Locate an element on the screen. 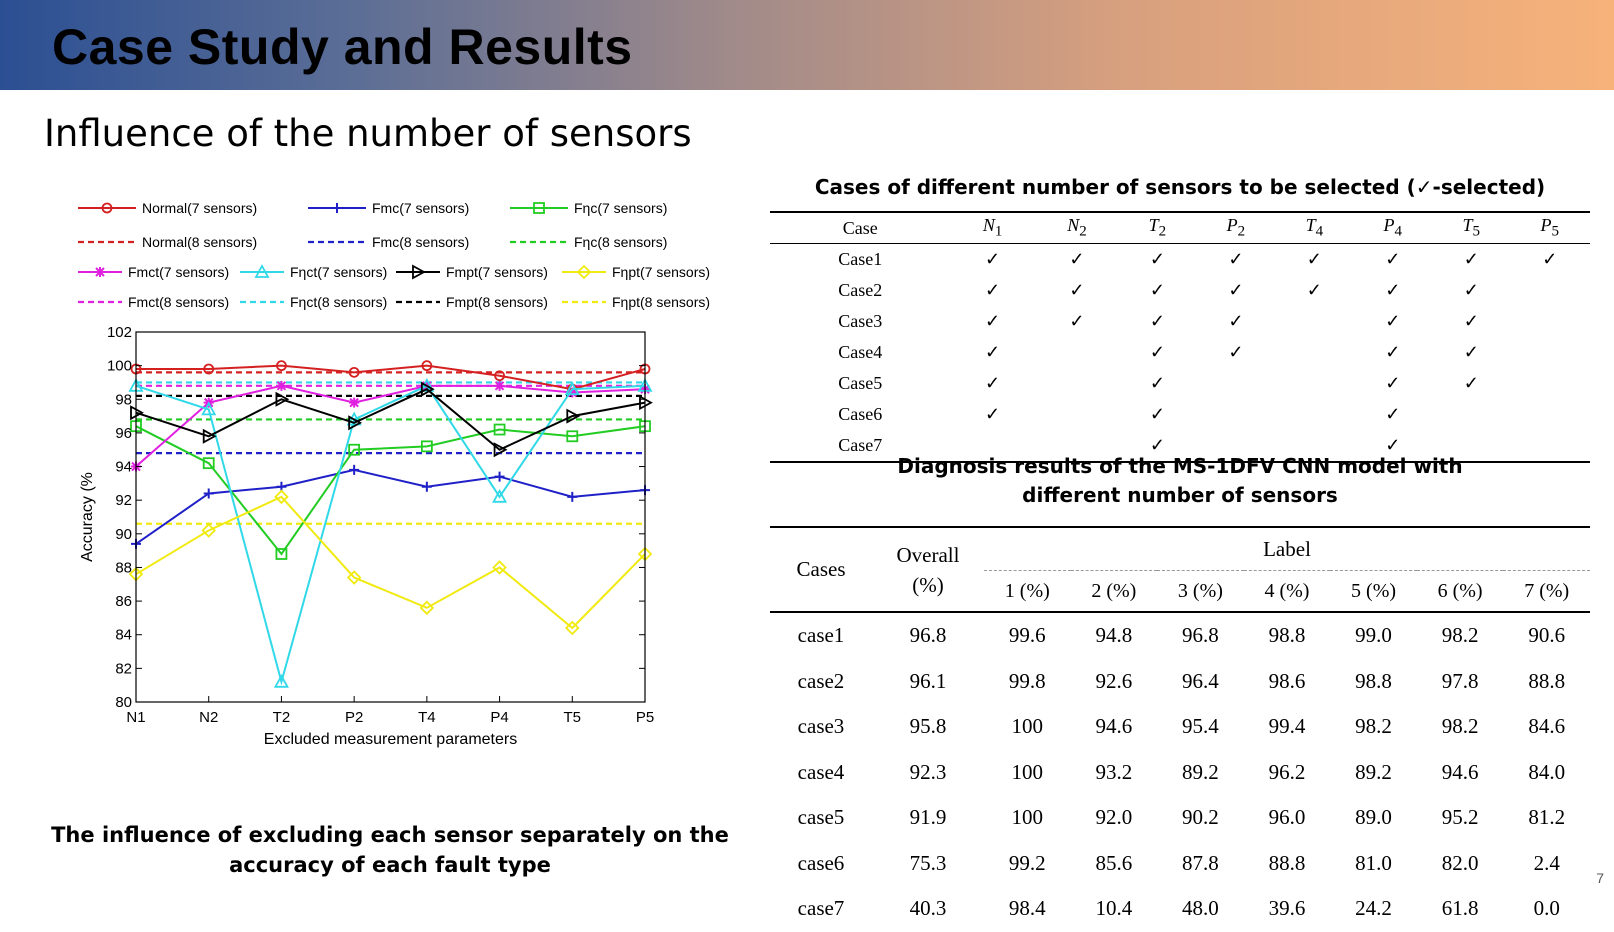 Image resolution: width=1614 pixels, height=932 pixels. table1-header-col: T5 is located at coordinates (1471, 227).